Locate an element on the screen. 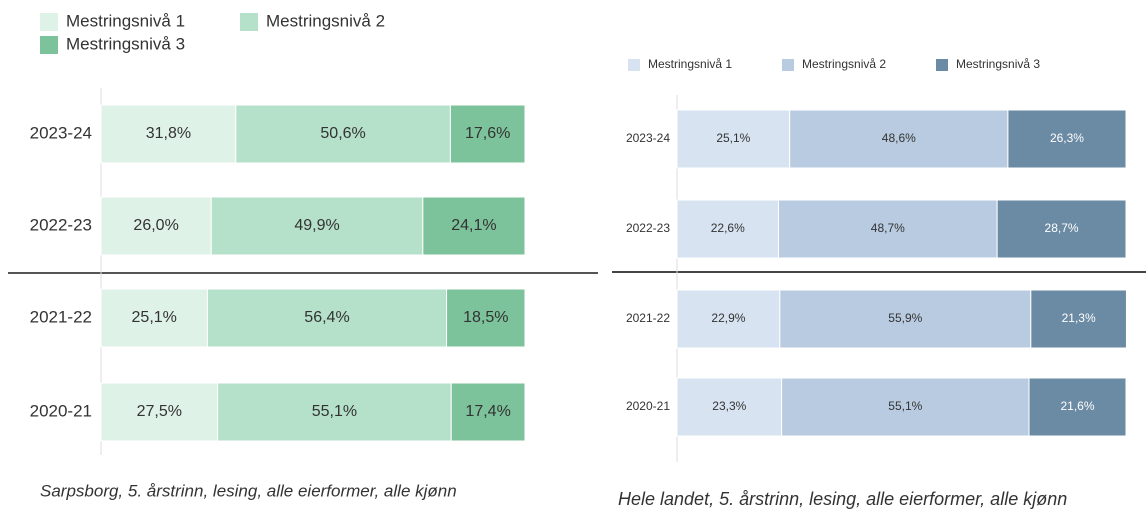 This screenshot has height=511, width=1146. data-label: 48,6% is located at coordinates (899, 138).